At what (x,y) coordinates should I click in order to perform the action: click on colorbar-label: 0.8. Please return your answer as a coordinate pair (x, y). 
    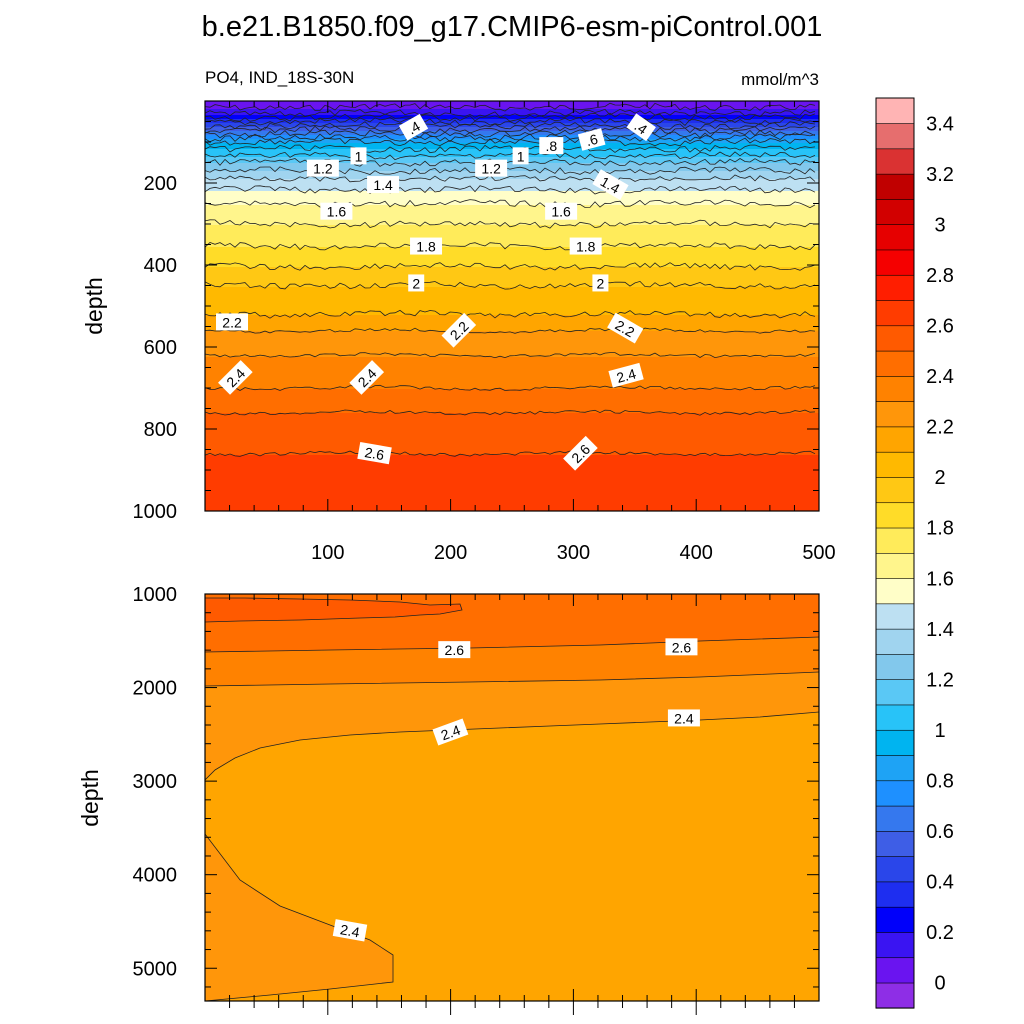
    Looking at the image, I should click on (940, 782).